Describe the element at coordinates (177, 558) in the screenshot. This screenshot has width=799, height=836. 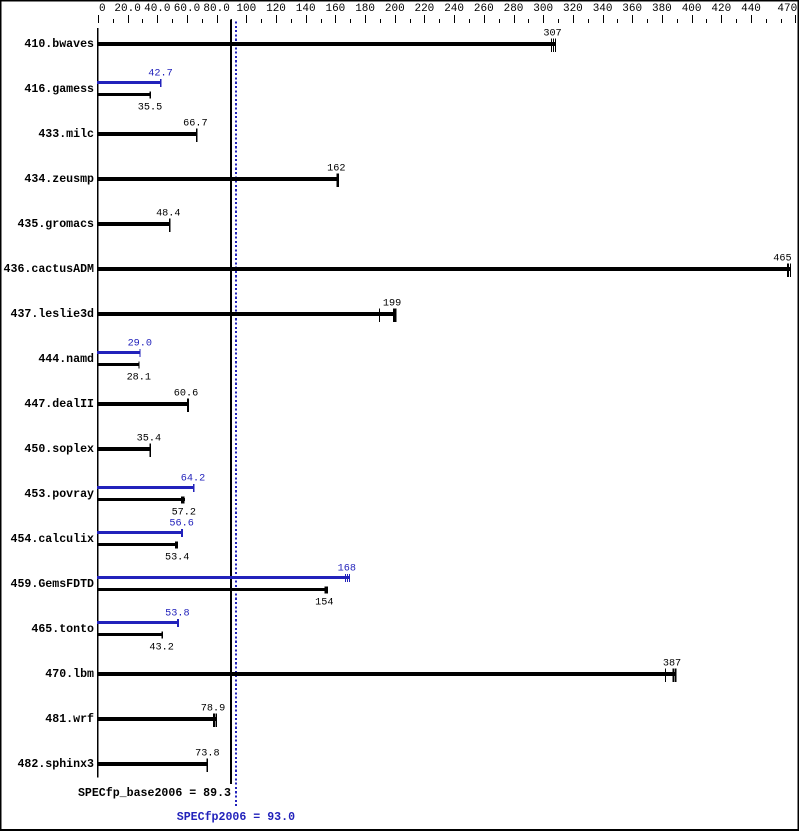
I see `svg-text: 53.4` at that location.